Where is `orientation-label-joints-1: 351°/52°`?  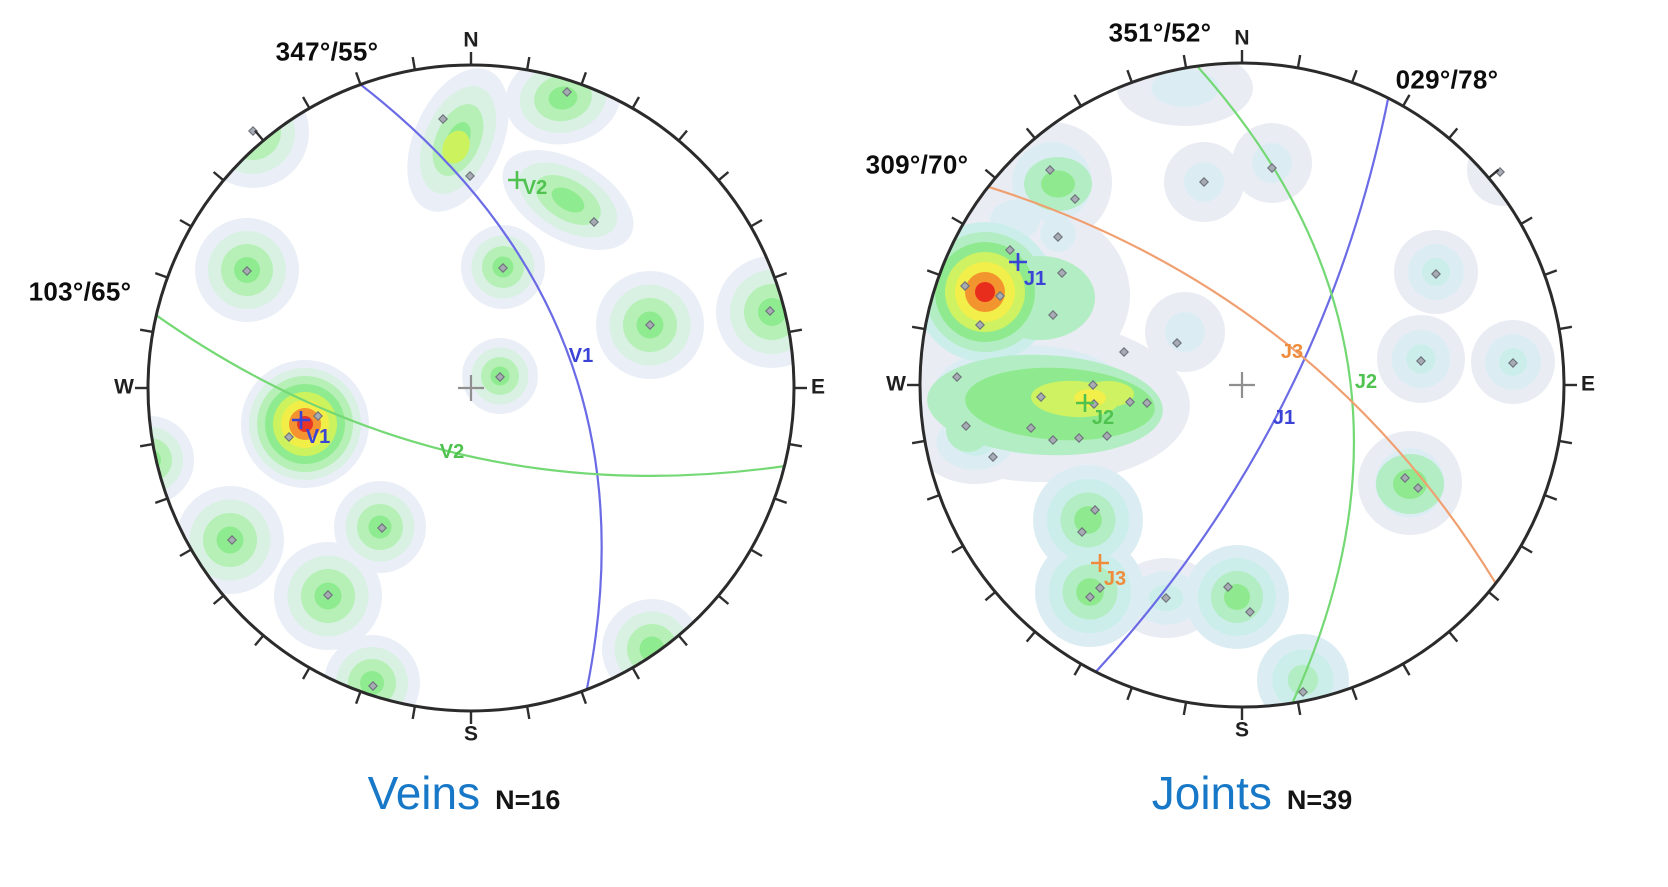 orientation-label-joints-1: 351°/52° is located at coordinates (1160, 32).